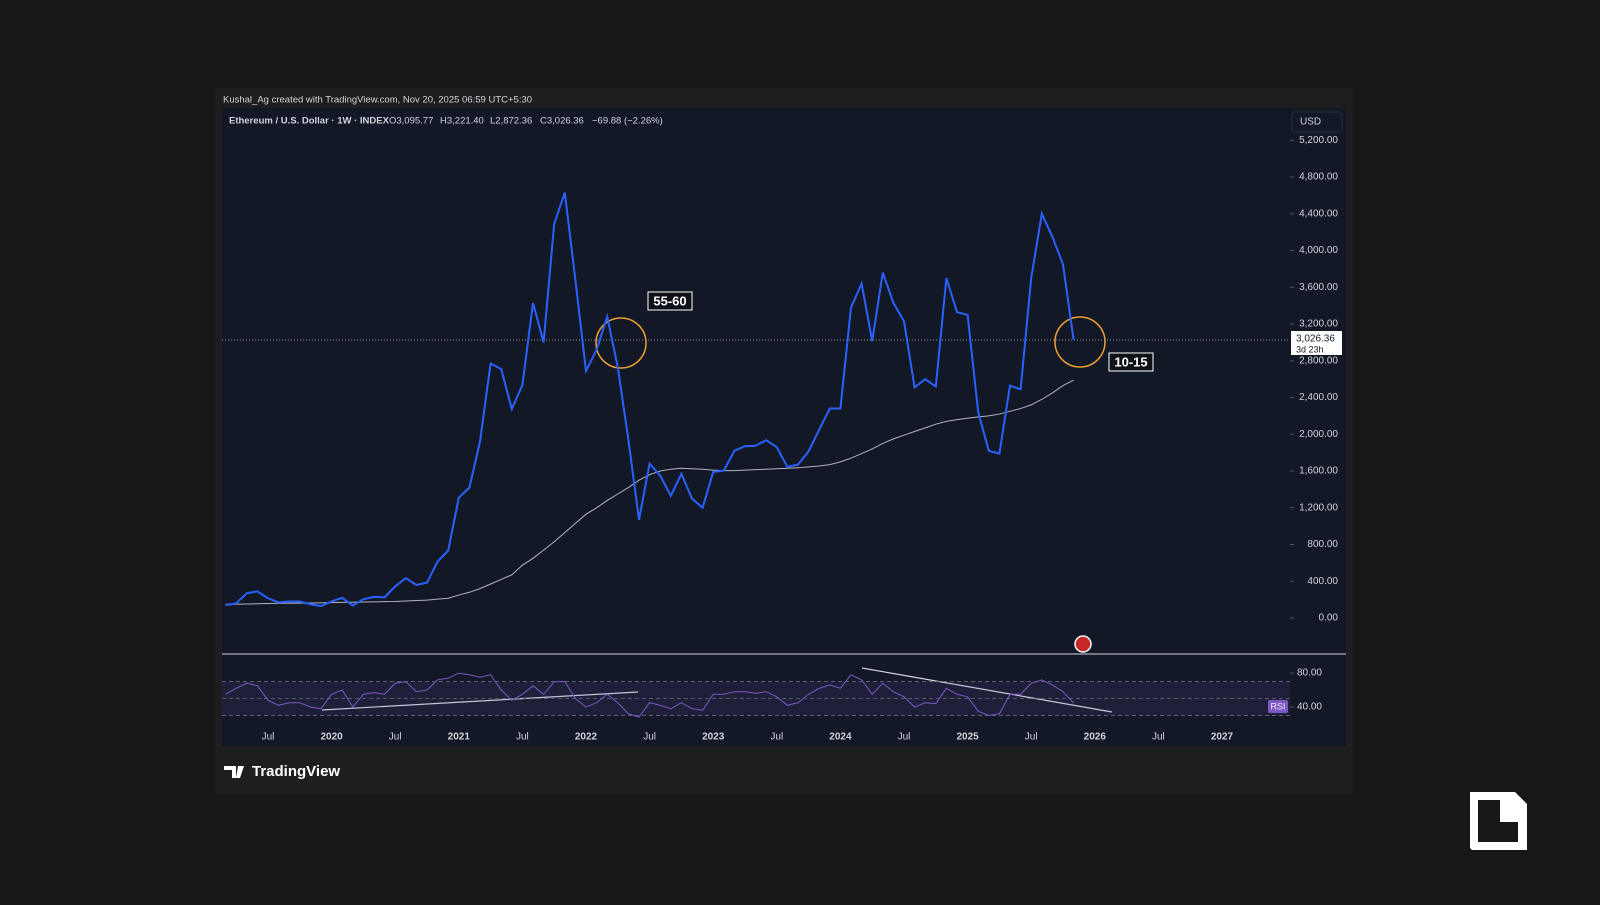  What do you see at coordinates (1318, 471) in the screenshot?
I see `y-tick-label: 1,600.00` at bounding box center [1318, 471].